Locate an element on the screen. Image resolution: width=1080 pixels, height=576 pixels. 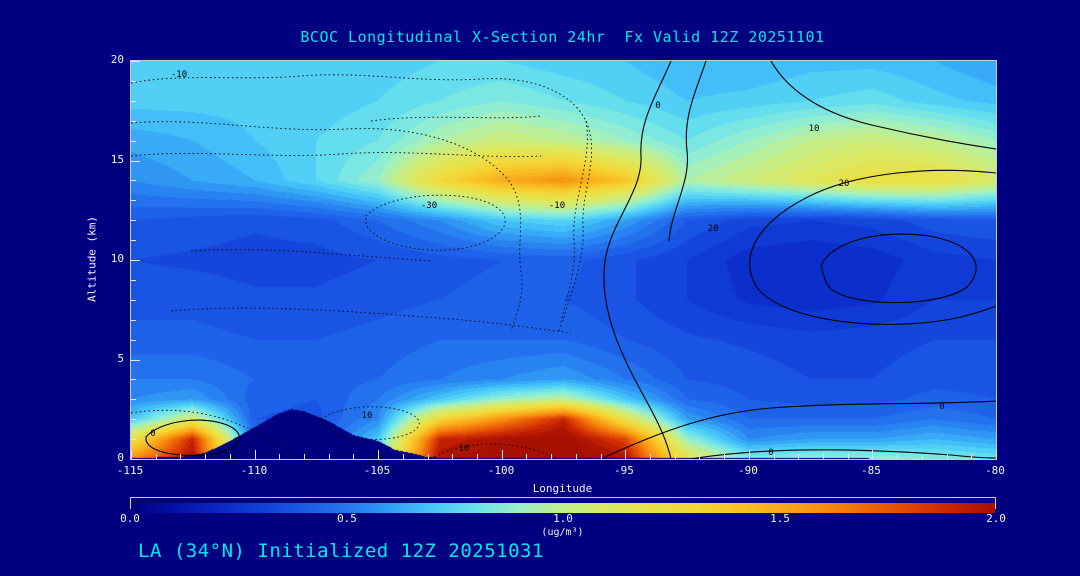
init-info-text: LA (34°N) Initialized 12Z 20251031 is located at coordinates (341, 551).